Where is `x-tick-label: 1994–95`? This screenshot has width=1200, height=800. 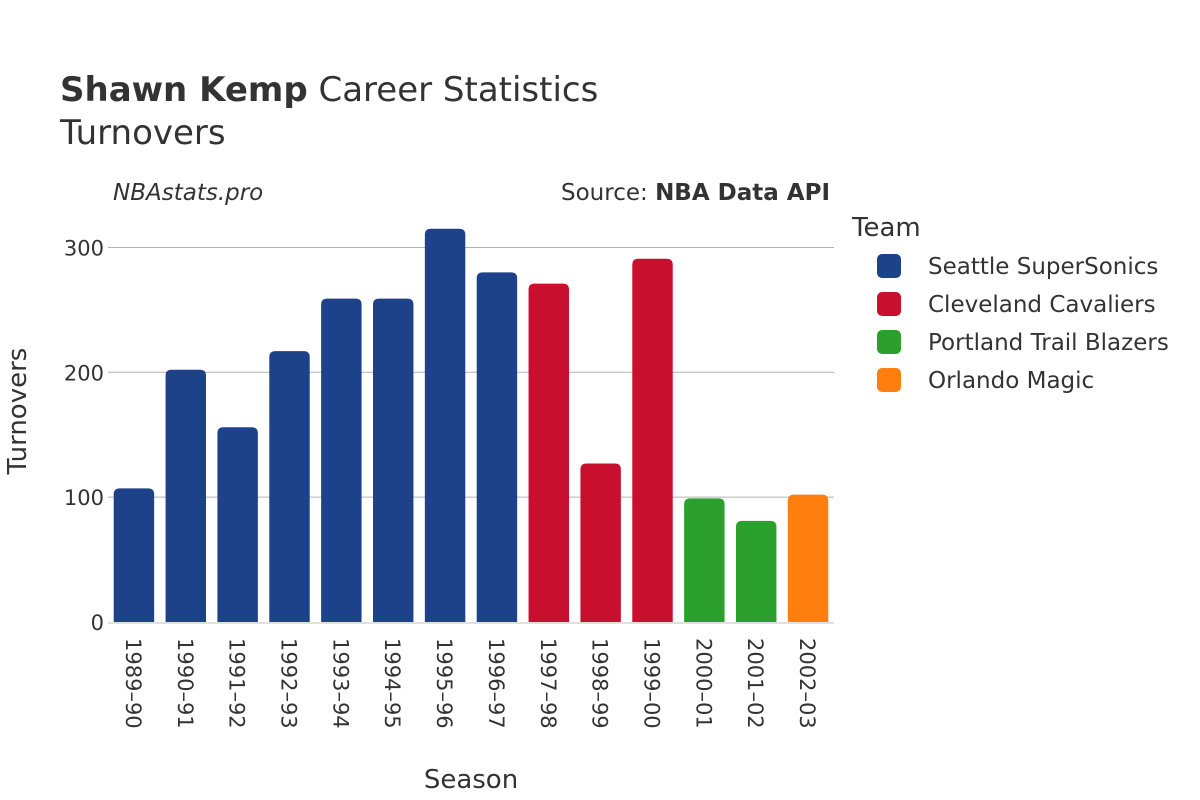 x-tick-label: 1994–95 is located at coordinates (392, 683).